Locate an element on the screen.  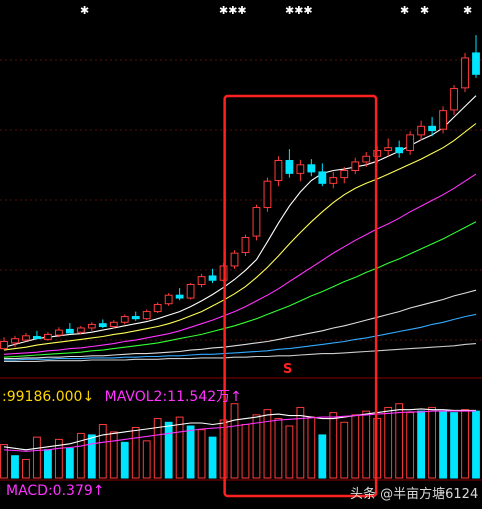
mavol1-line is located at coordinates (239, 429).